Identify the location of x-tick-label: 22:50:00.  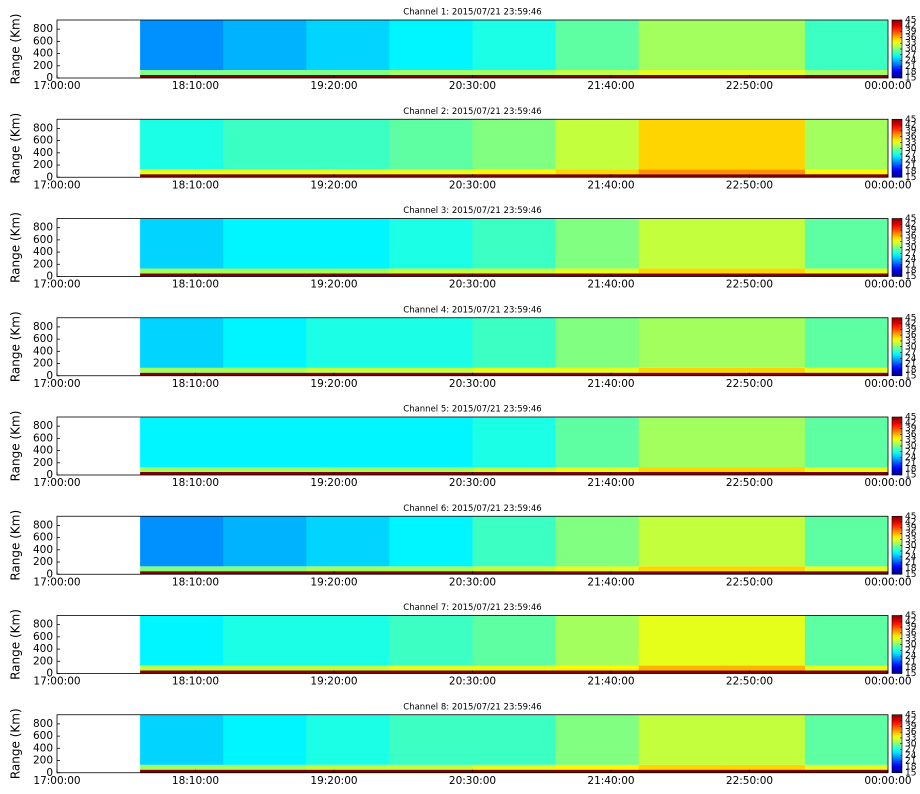
(749, 483).